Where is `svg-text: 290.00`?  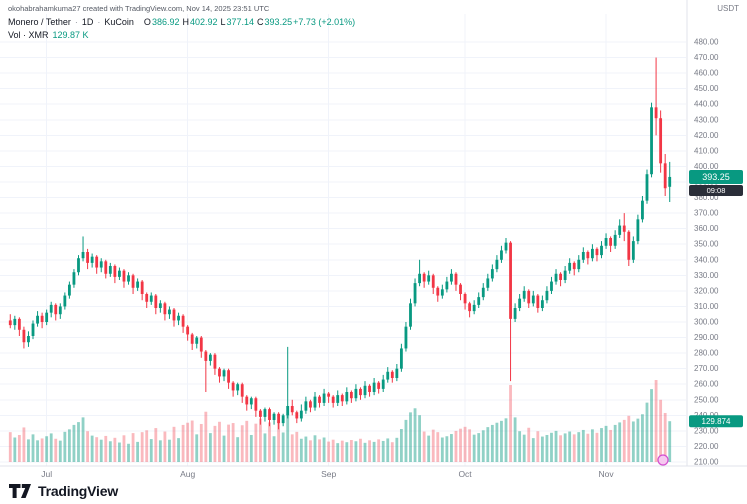
svg-text: 290.00 is located at coordinates (706, 337).